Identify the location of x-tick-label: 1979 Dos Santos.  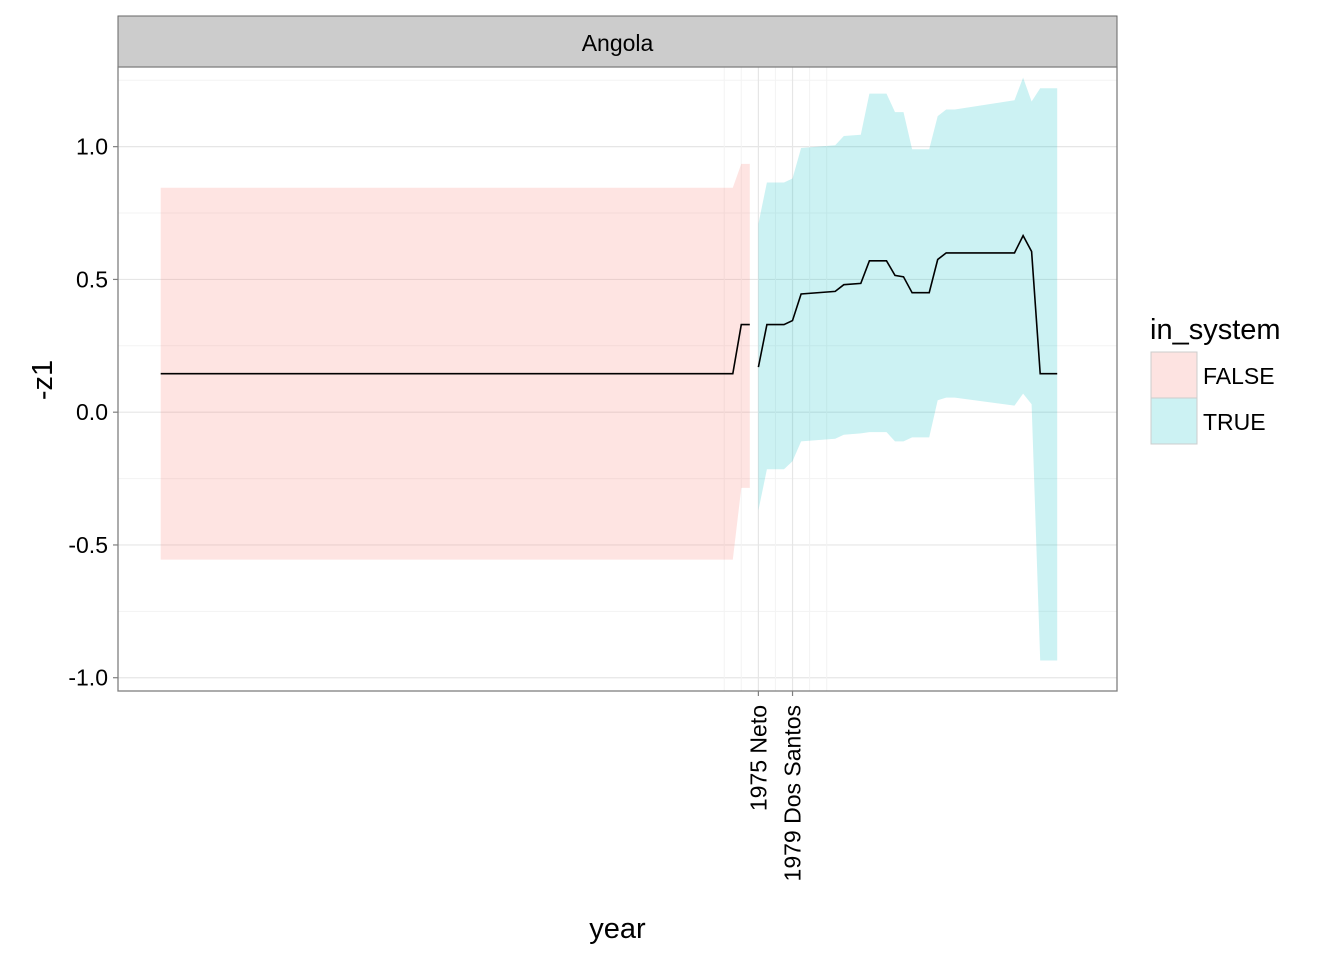
(793, 793).